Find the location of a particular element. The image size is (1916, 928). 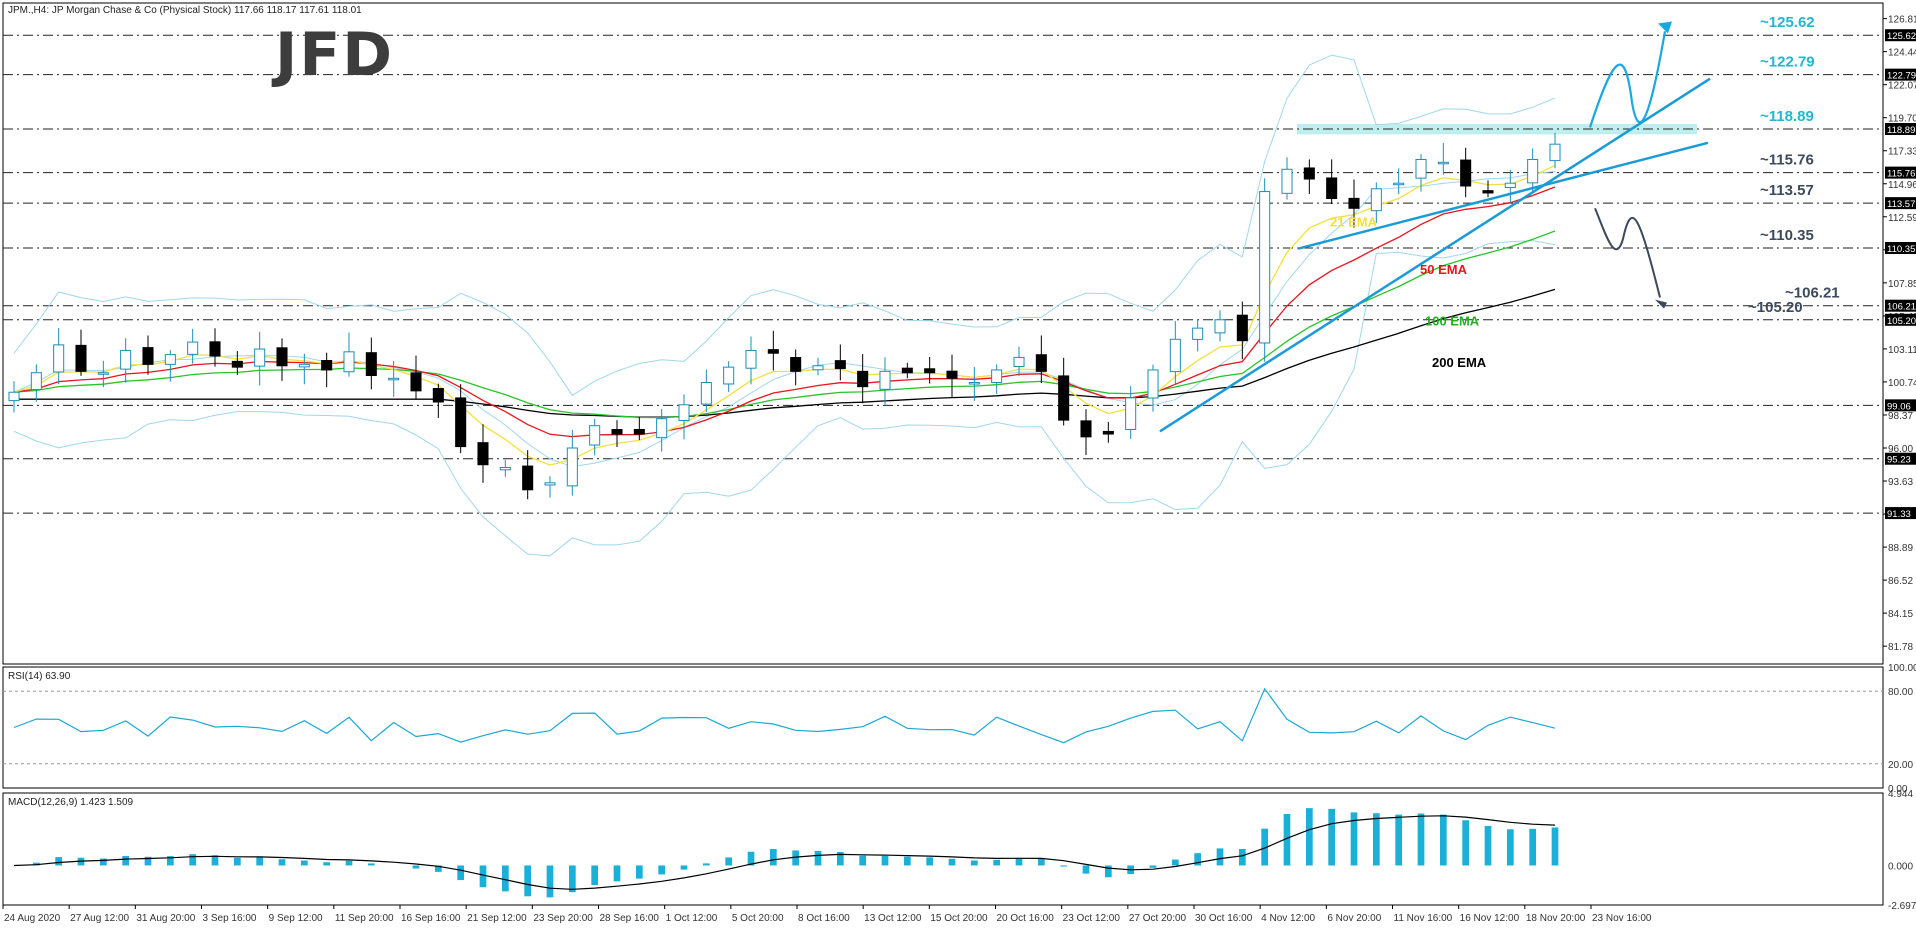

time-axis-label: 20 Oct 16:00 is located at coordinates (1026, 918).